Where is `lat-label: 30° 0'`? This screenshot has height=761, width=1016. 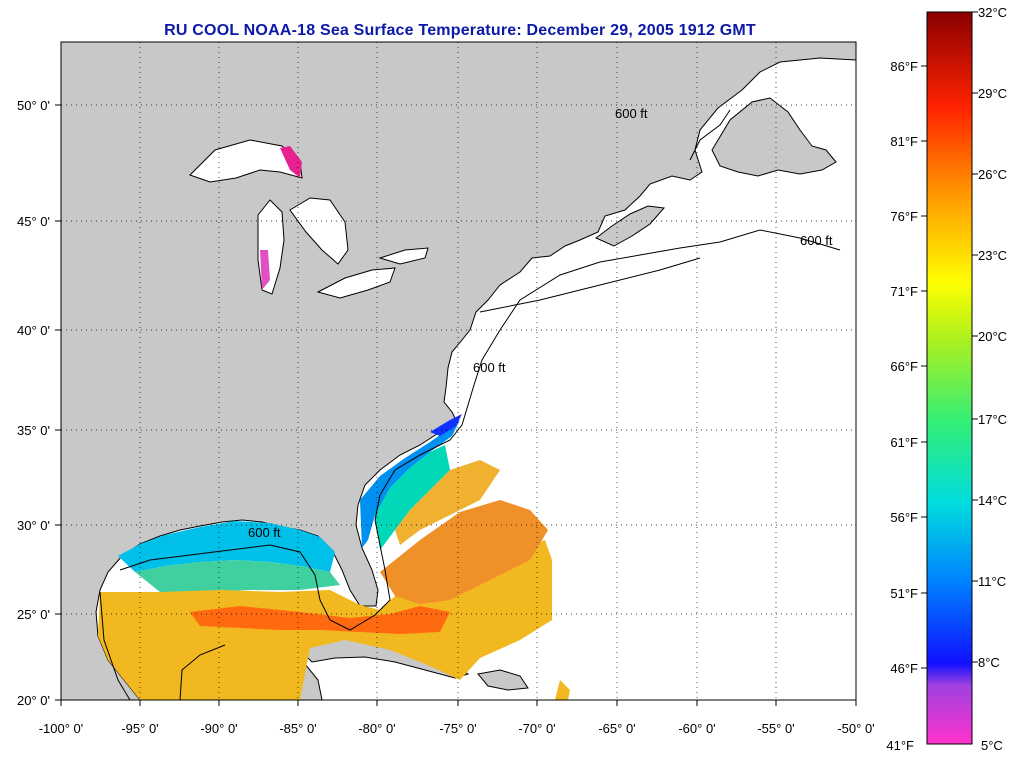
lat-label: 30° 0' is located at coordinates (33, 525).